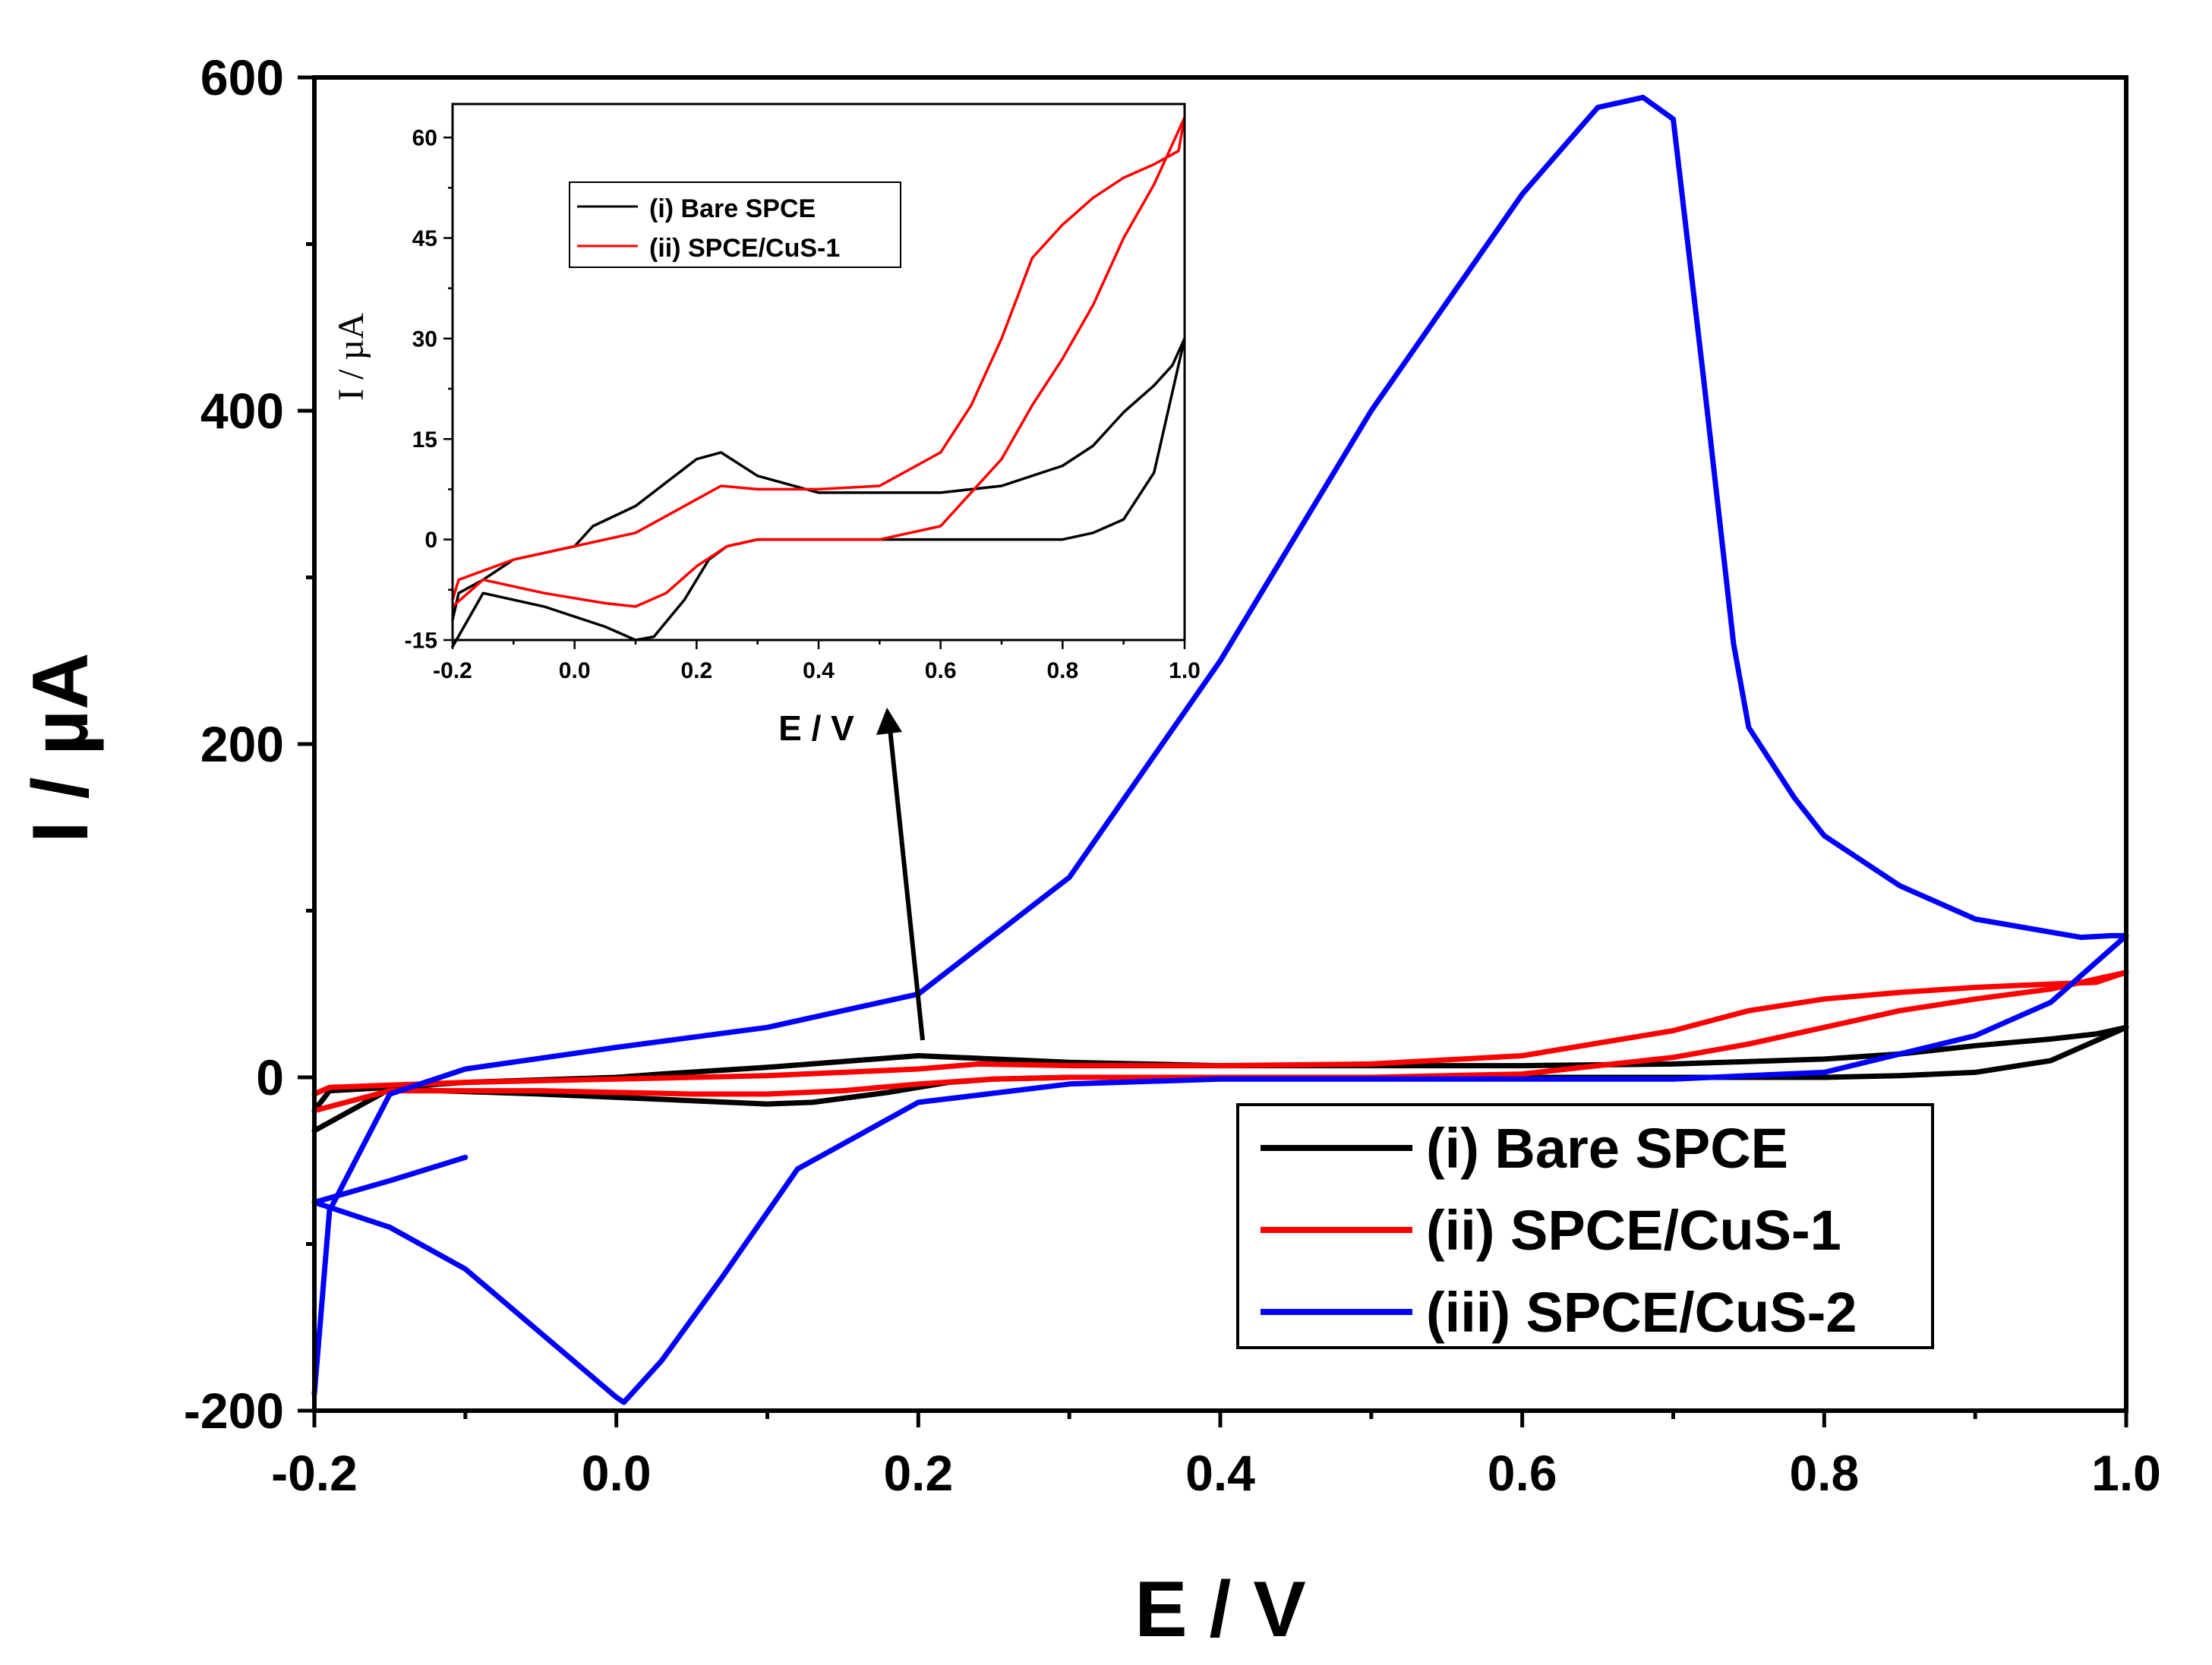 This screenshot has height=1665, width=2212. Describe the element at coordinates (424, 138) in the screenshot. I see `inset-y-tick-label: 60` at that location.